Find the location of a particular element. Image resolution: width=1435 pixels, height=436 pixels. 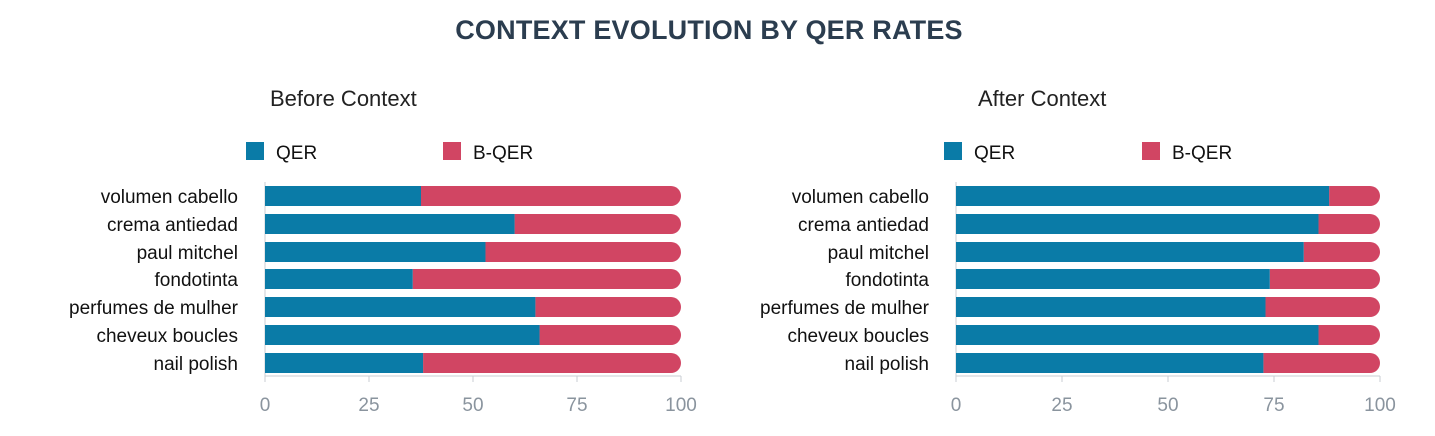

chart-subtitle: After Context is located at coordinates (1042, 98).